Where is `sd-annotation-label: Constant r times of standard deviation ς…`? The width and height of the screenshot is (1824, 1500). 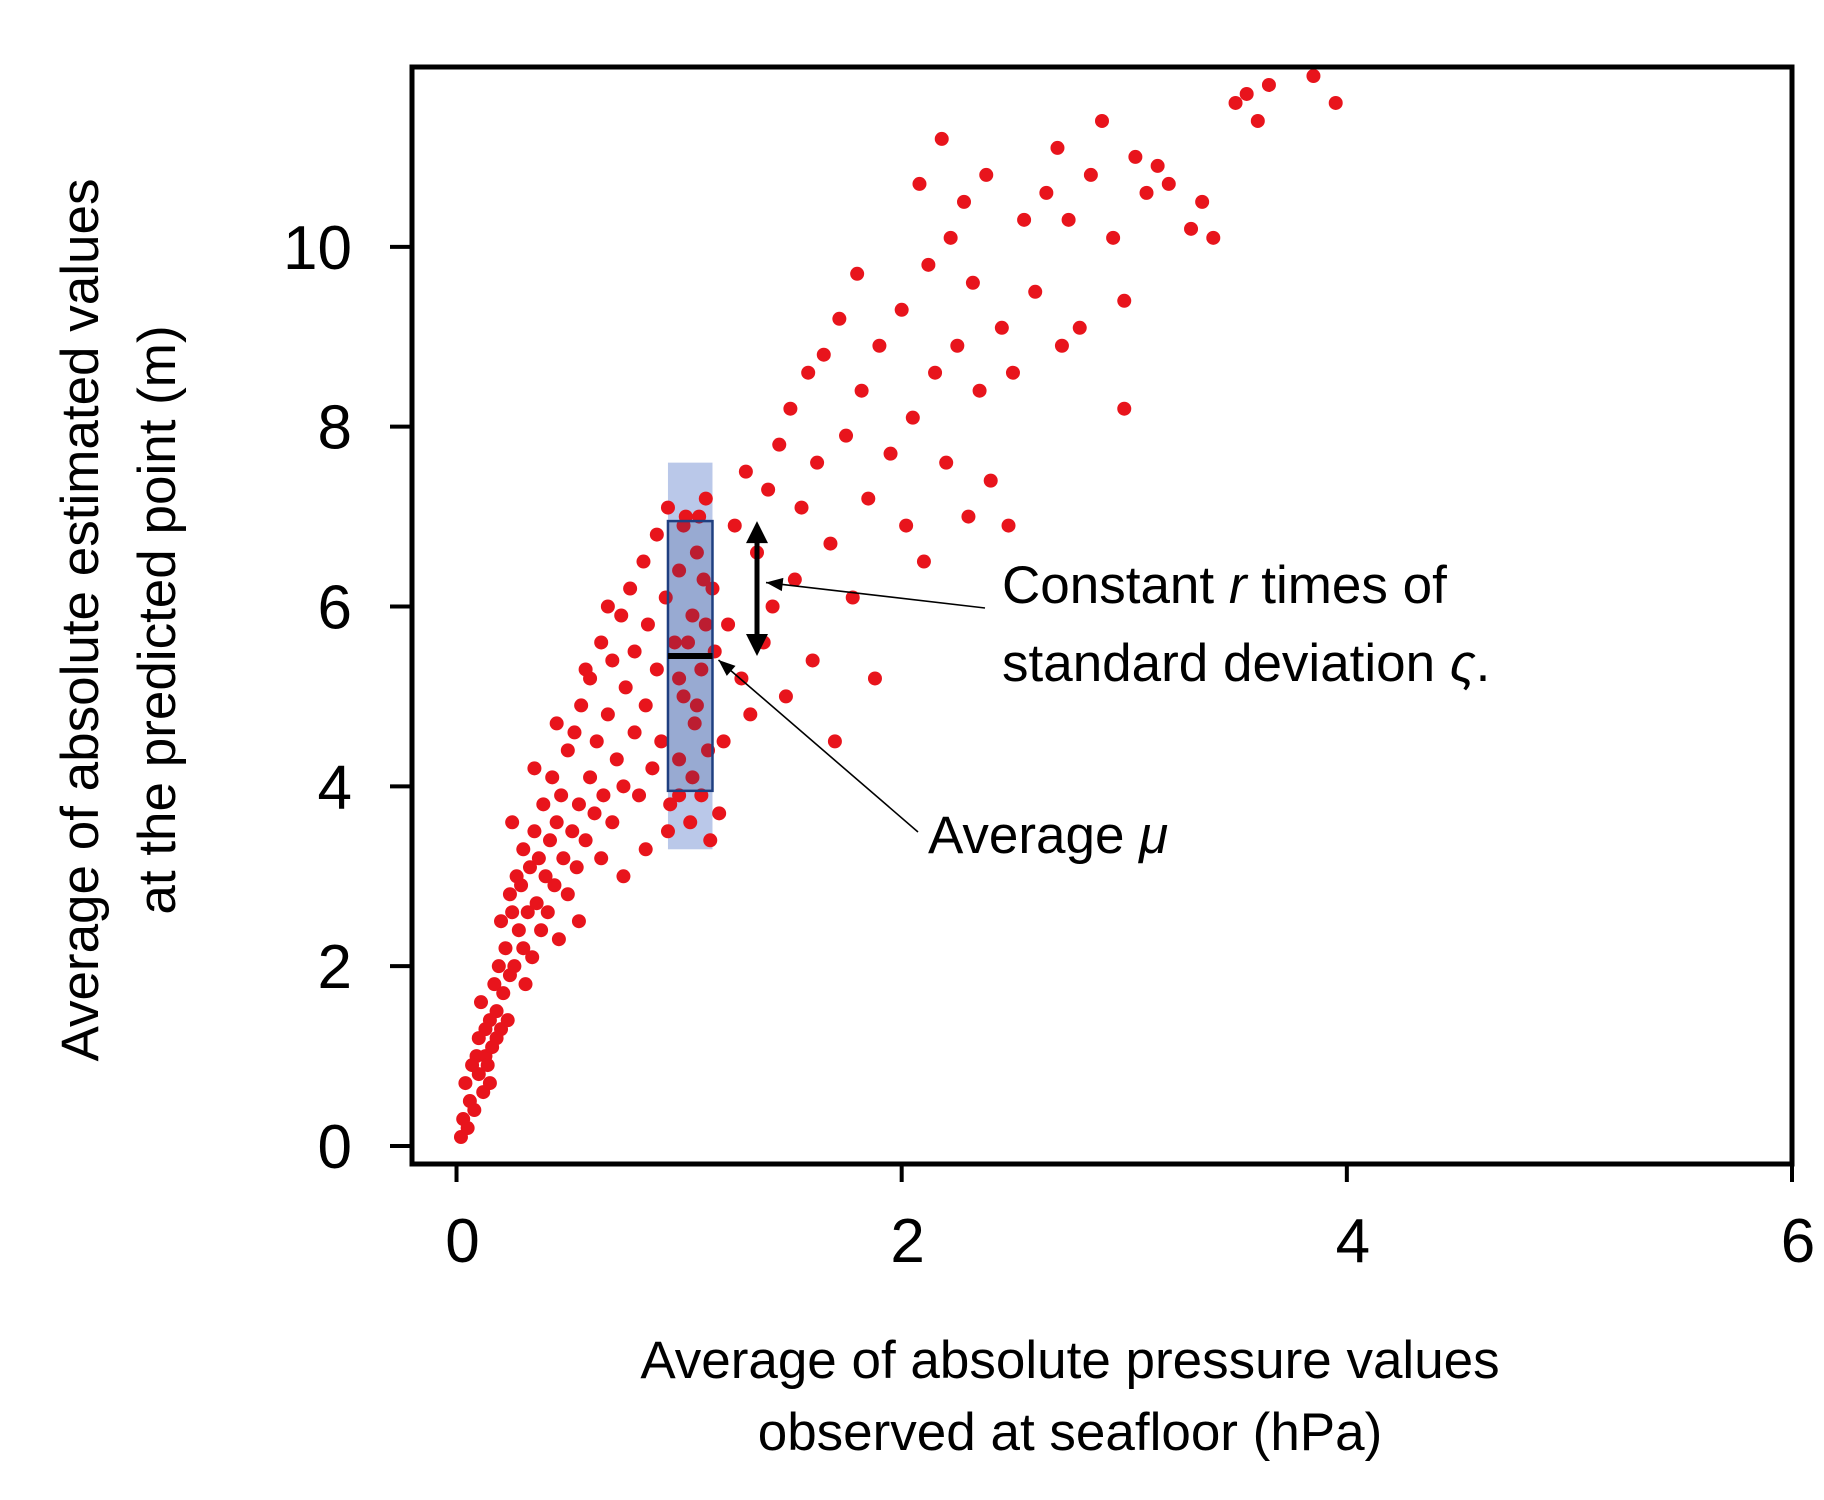
sd-annotation-label: Constant r times of standard deviation ς… is located at coordinates (1246, 624).